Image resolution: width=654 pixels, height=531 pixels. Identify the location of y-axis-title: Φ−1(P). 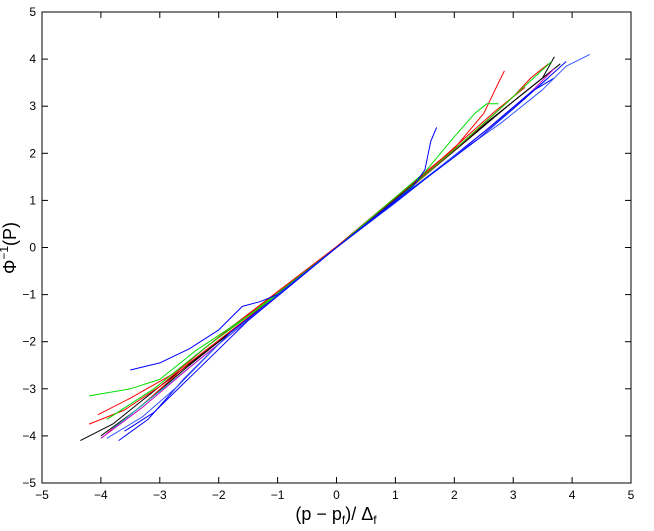
(10, 248).